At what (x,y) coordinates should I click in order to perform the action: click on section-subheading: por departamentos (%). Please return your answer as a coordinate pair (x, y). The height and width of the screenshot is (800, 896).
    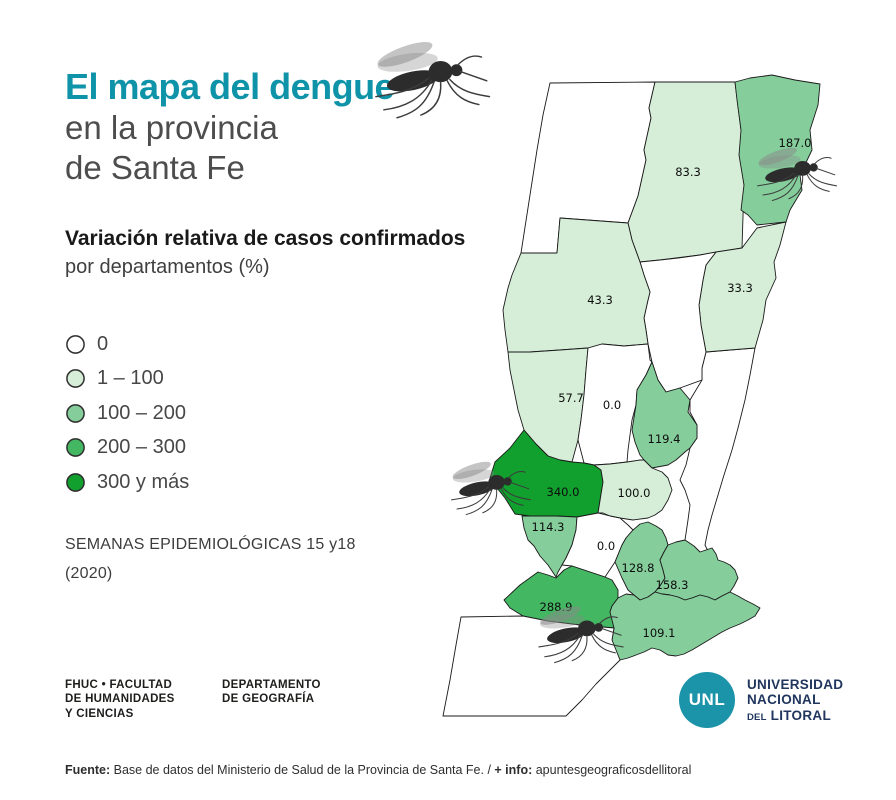
    Looking at the image, I should click on (167, 267).